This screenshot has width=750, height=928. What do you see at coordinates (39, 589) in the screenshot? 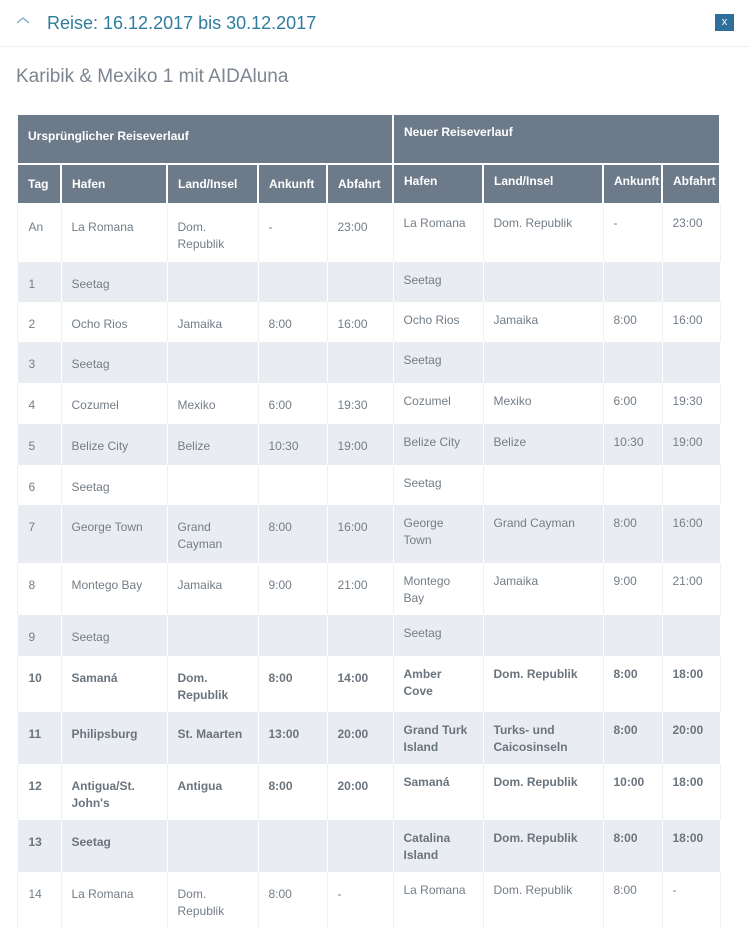
I see `day-cell: 8` at bounding box center [39, 589].